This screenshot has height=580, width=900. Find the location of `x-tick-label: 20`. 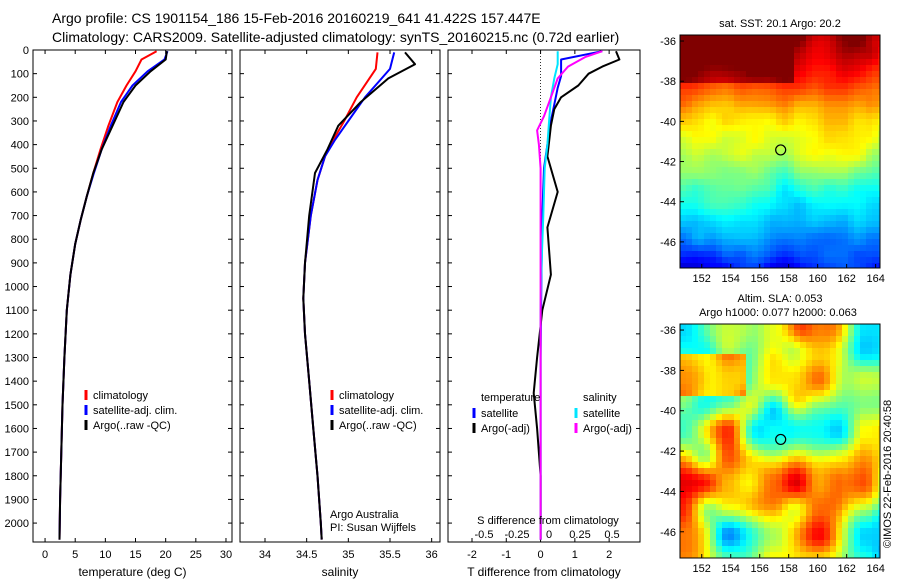

x-tick-label: 20 is located at coordinates (166, 555).